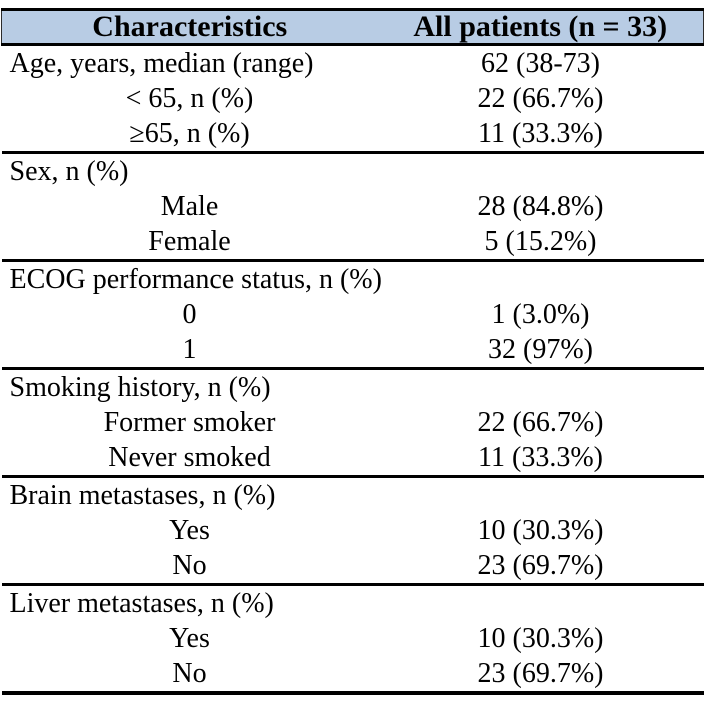 Image resolution: width=705 pixels, height=705 pixels. I want to click on table-row: < 65, n (%) 22 (66.7%), so click(353, 98).